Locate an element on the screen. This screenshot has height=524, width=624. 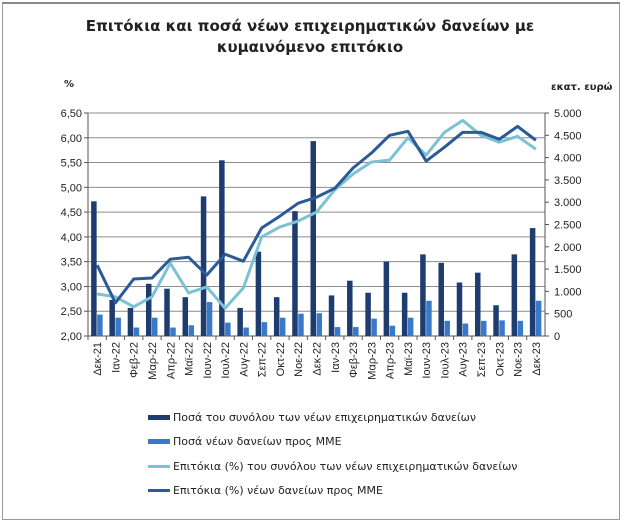
left-axis-tick-label: 3,00 is located at coordinates (71, 287).